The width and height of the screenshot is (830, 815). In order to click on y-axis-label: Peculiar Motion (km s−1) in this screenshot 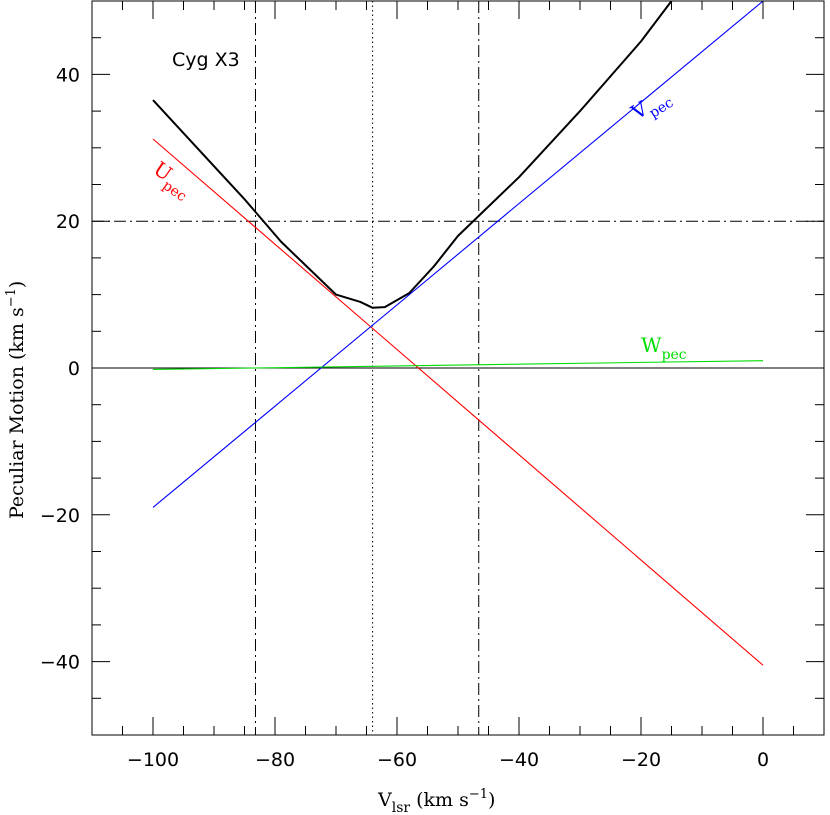, I will do `click(16, 400)`.